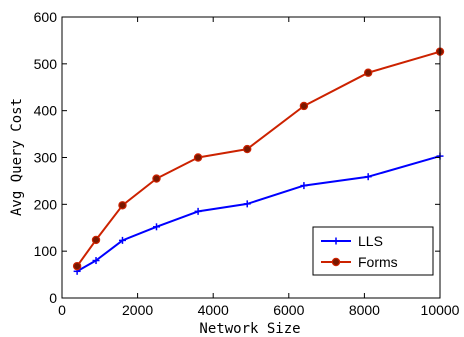 This screenshot has height=337, width=464. What do you see at coordinates (336, 262) in the screenshot?
I see `legend-marker` at bounding box center [336, 262].